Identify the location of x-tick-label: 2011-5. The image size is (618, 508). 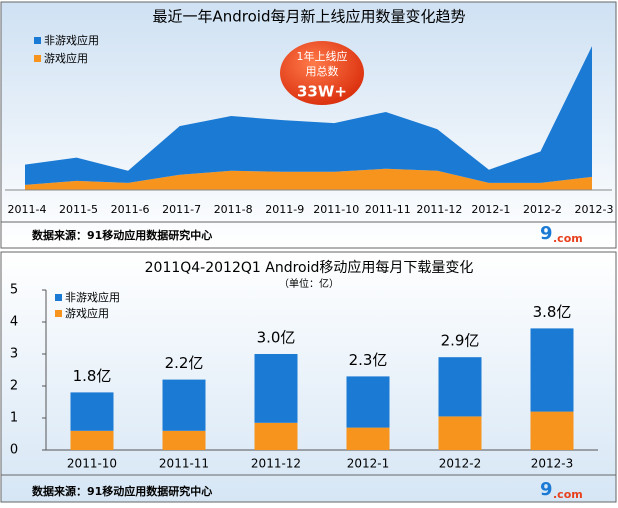
(78, 209).